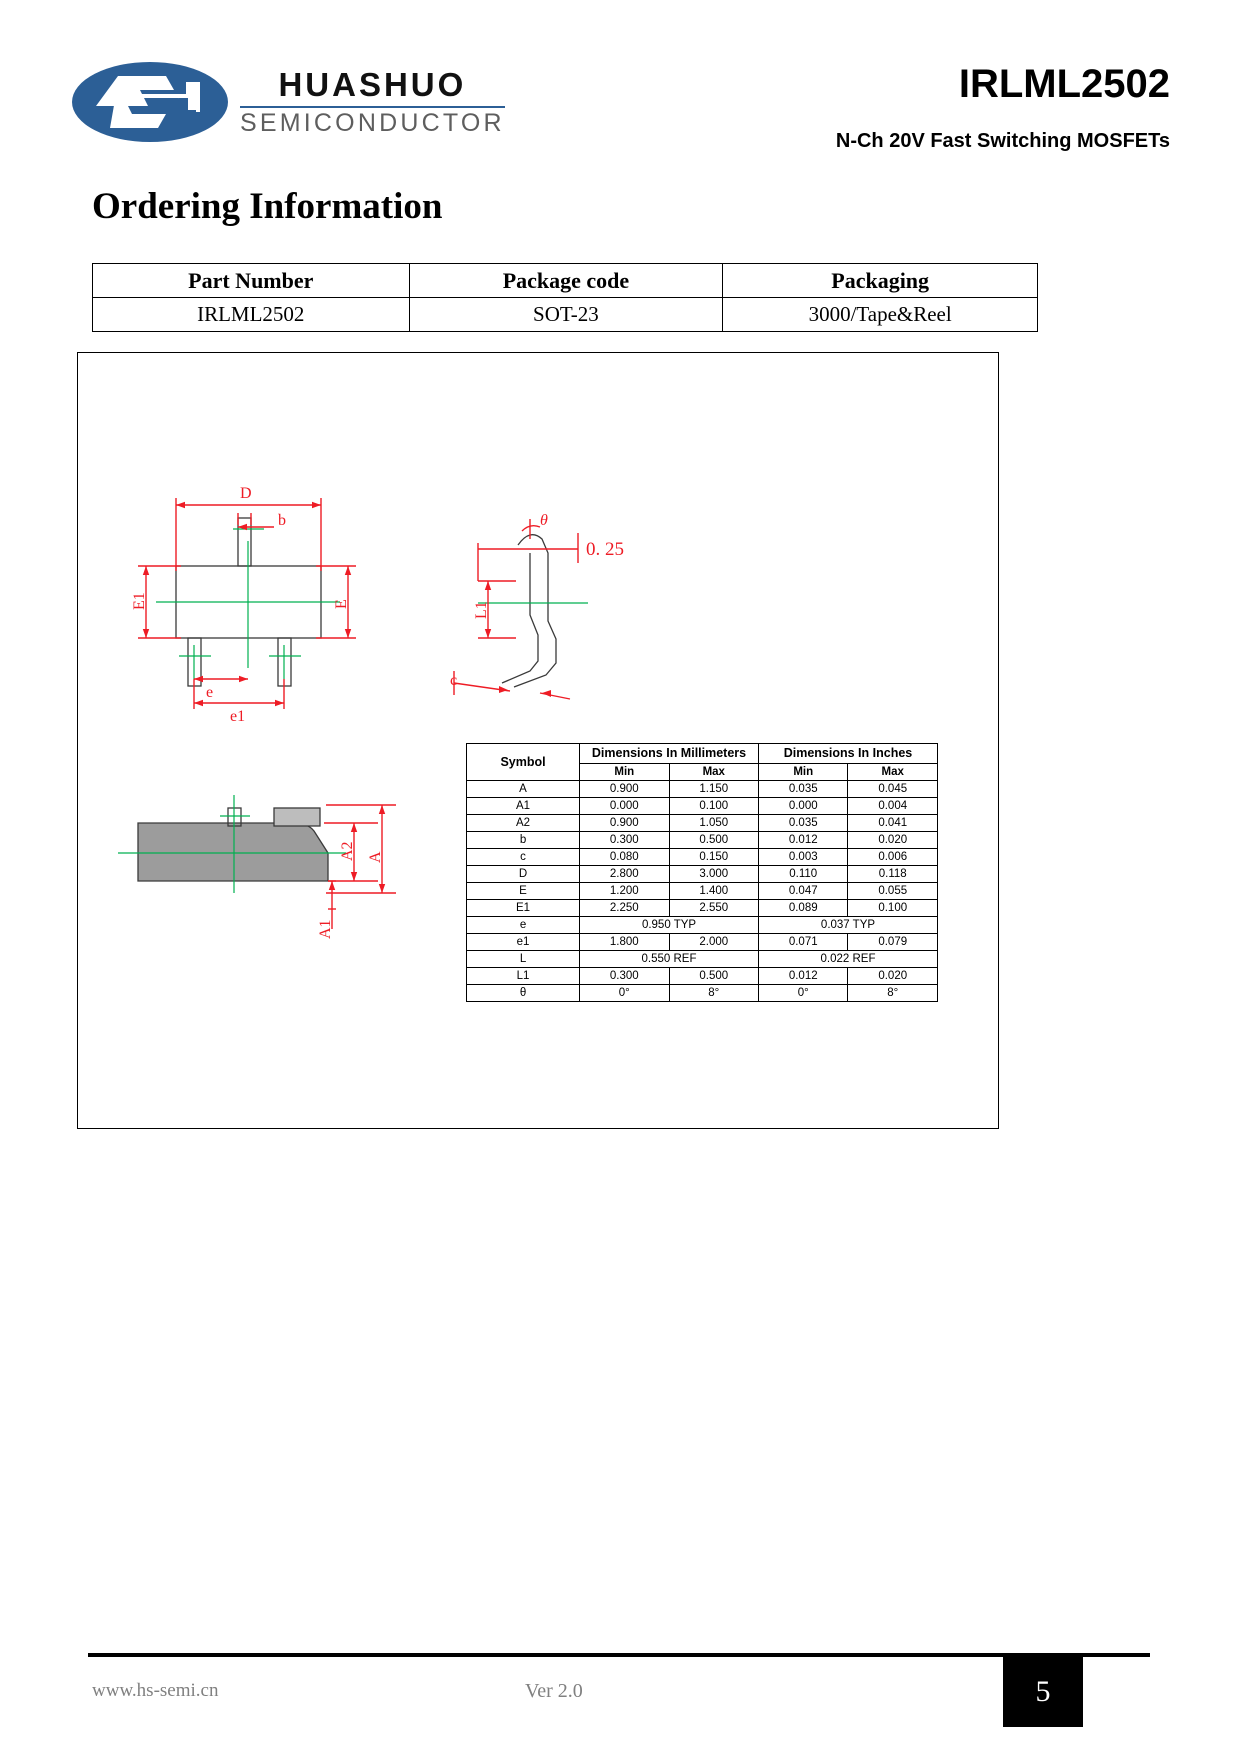 The width and height of the screenshot is (1241, 1755). Describe the element at coordinates (669, 959) in the screenshot. I see `cell-mm-span: 0.550 REF` at that location.